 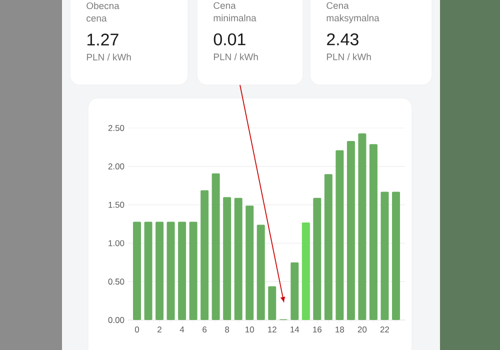 What do you see at coordinates (116, 281) in the screenshot?
I see `y-tick-label: 0.50` at bounding box center [116, 281].